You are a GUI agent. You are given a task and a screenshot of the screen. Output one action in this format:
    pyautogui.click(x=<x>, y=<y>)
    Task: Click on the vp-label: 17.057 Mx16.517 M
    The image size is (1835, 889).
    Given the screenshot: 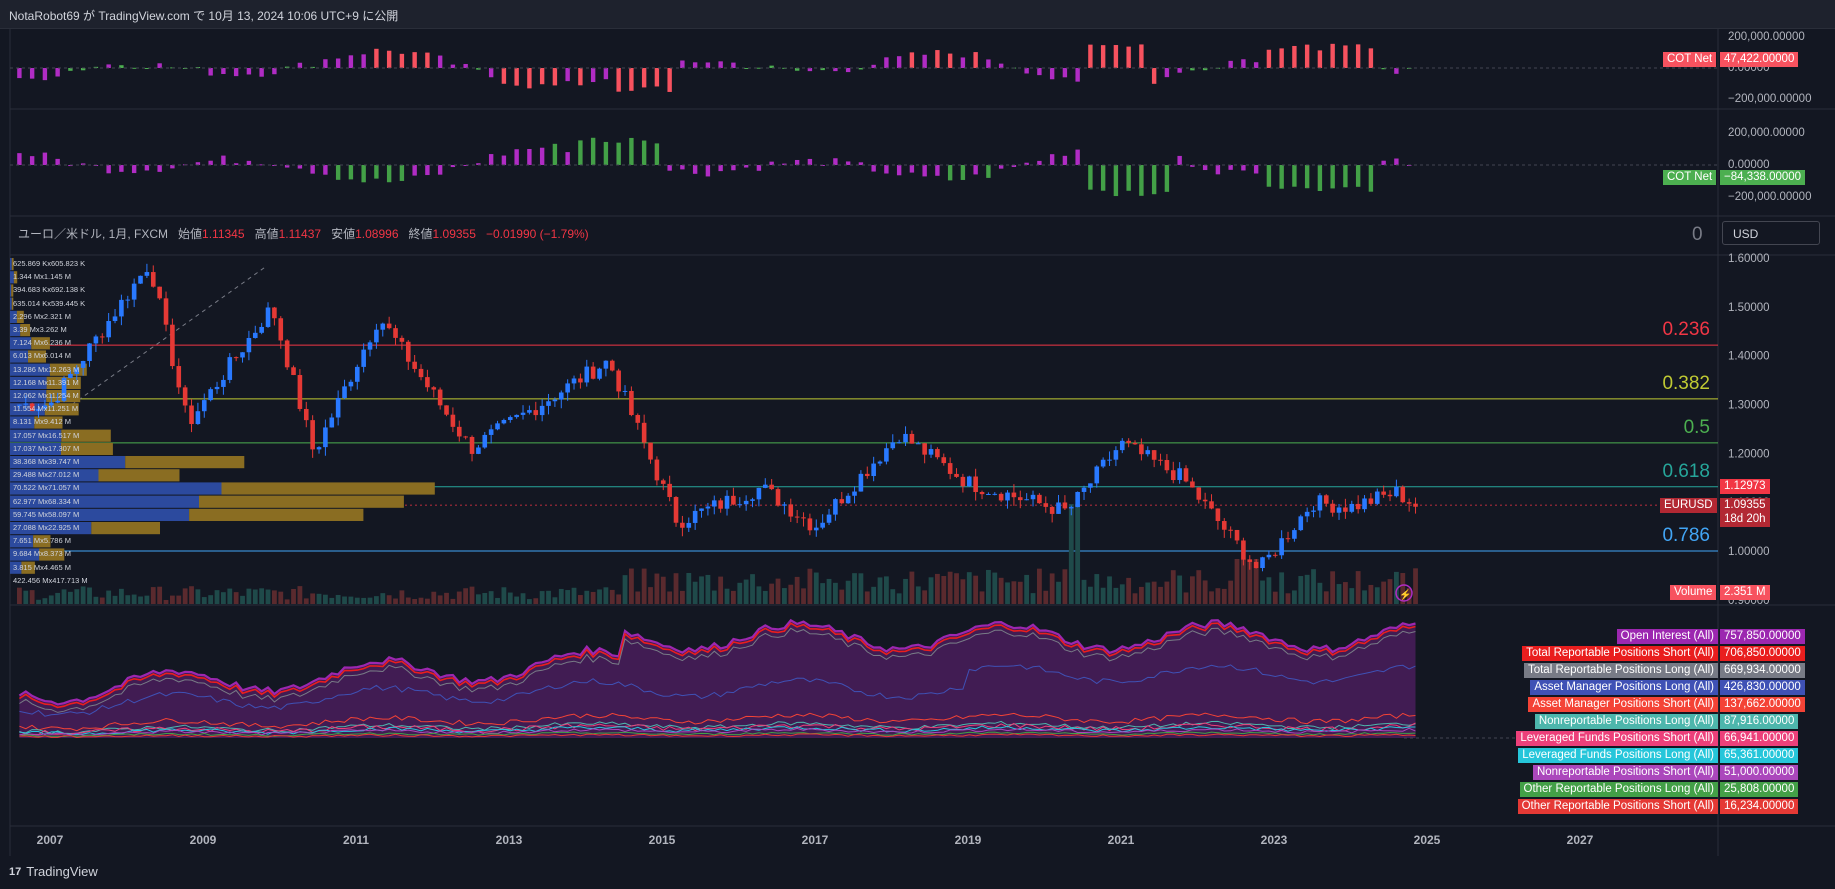 What is the action you would take?
    pyautogui.click(x=46, y=435)
    